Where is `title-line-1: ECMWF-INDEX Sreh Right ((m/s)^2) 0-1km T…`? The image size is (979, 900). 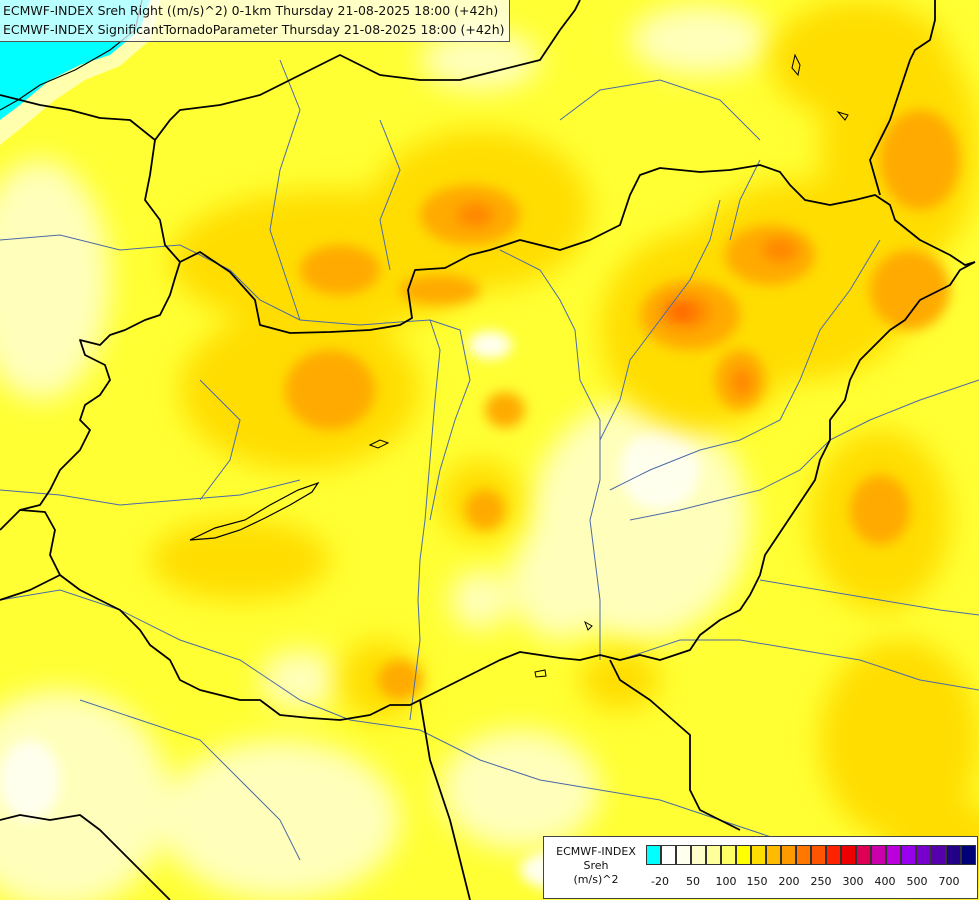
title-line-1: ECMWF-INDEX Sreh Right ((m/s)^2) 0-1km T… is located at coordinates (251, 10).